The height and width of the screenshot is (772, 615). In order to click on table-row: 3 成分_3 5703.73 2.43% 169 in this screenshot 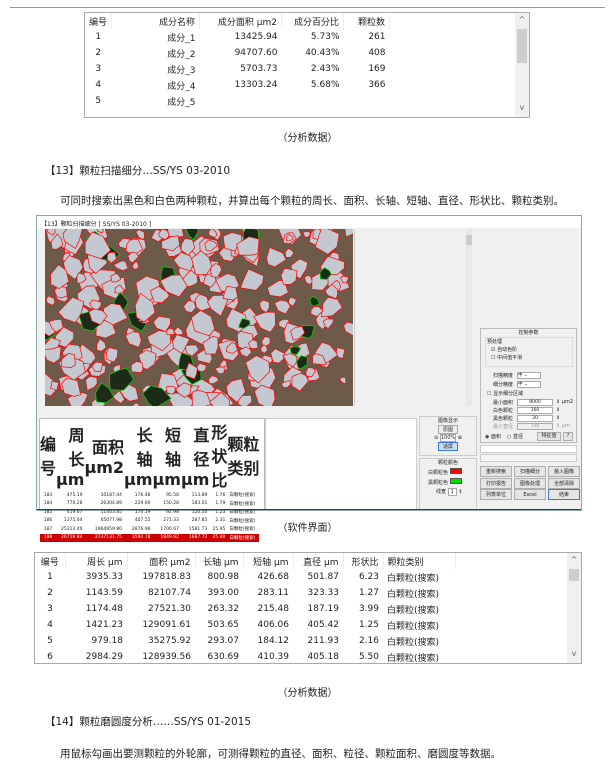, I will do `click(237, 69)`.